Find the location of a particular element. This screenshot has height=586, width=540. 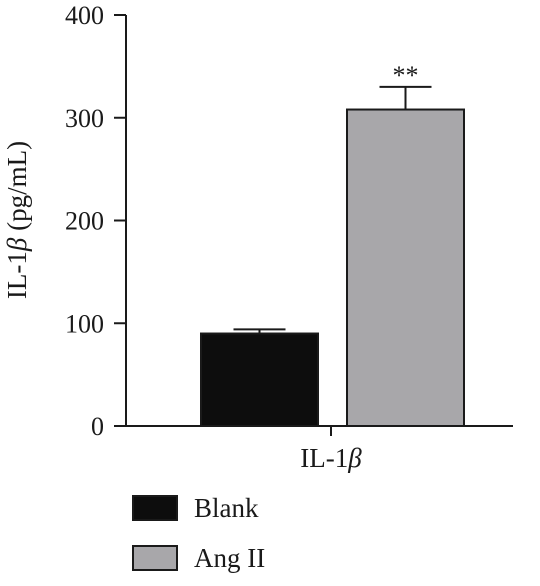

y-axis-title: IL-1β (pg/mL) is located at coordinates (17, 220).